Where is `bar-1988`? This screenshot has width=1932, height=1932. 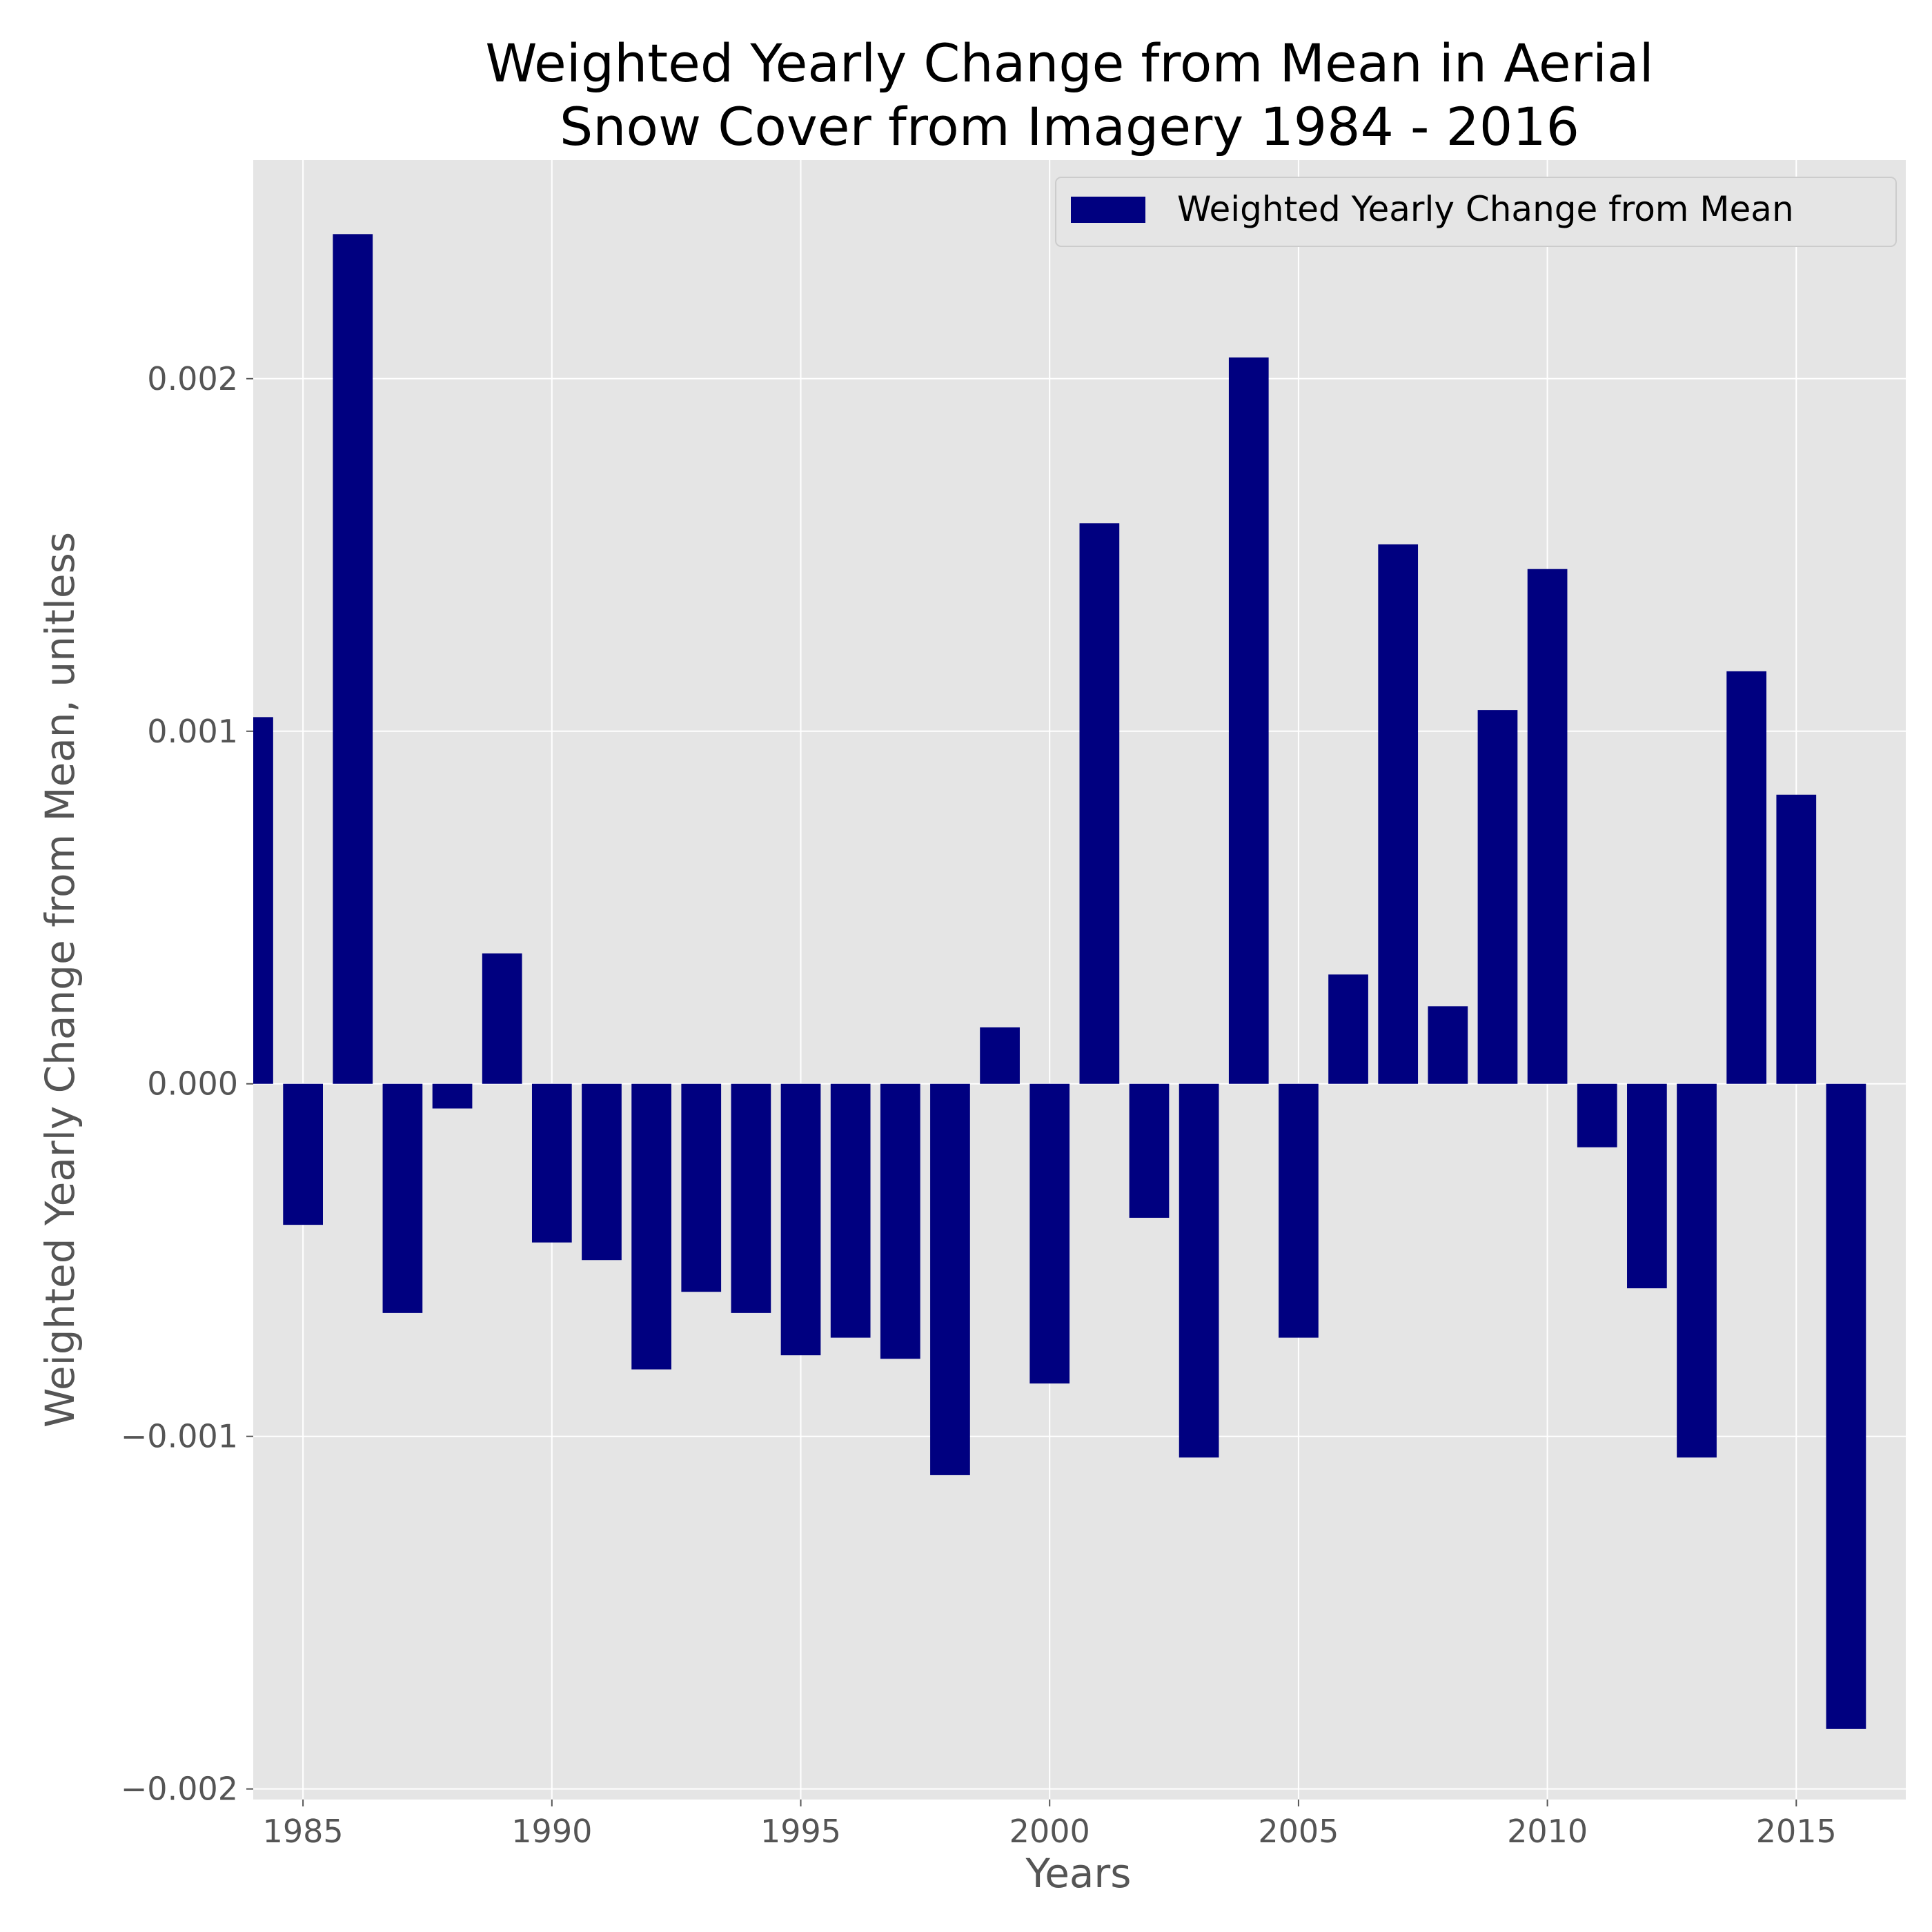
bar-1988 is located at coordinates (452, 1096).